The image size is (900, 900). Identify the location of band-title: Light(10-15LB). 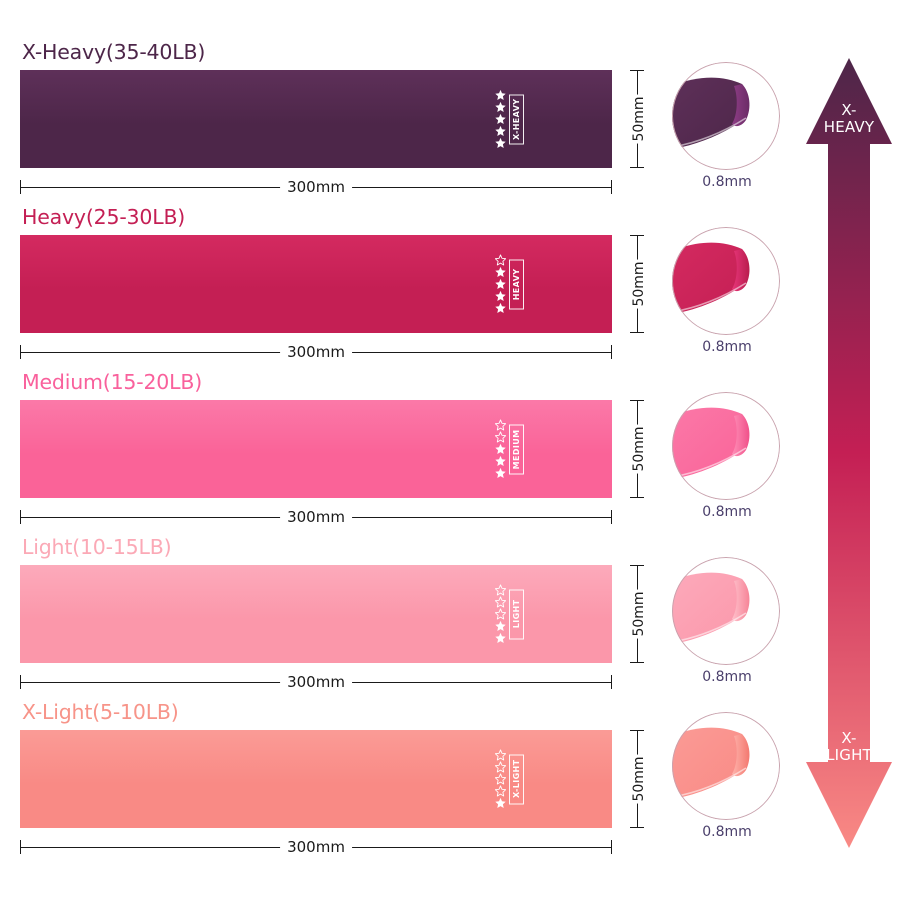
(97, 547).